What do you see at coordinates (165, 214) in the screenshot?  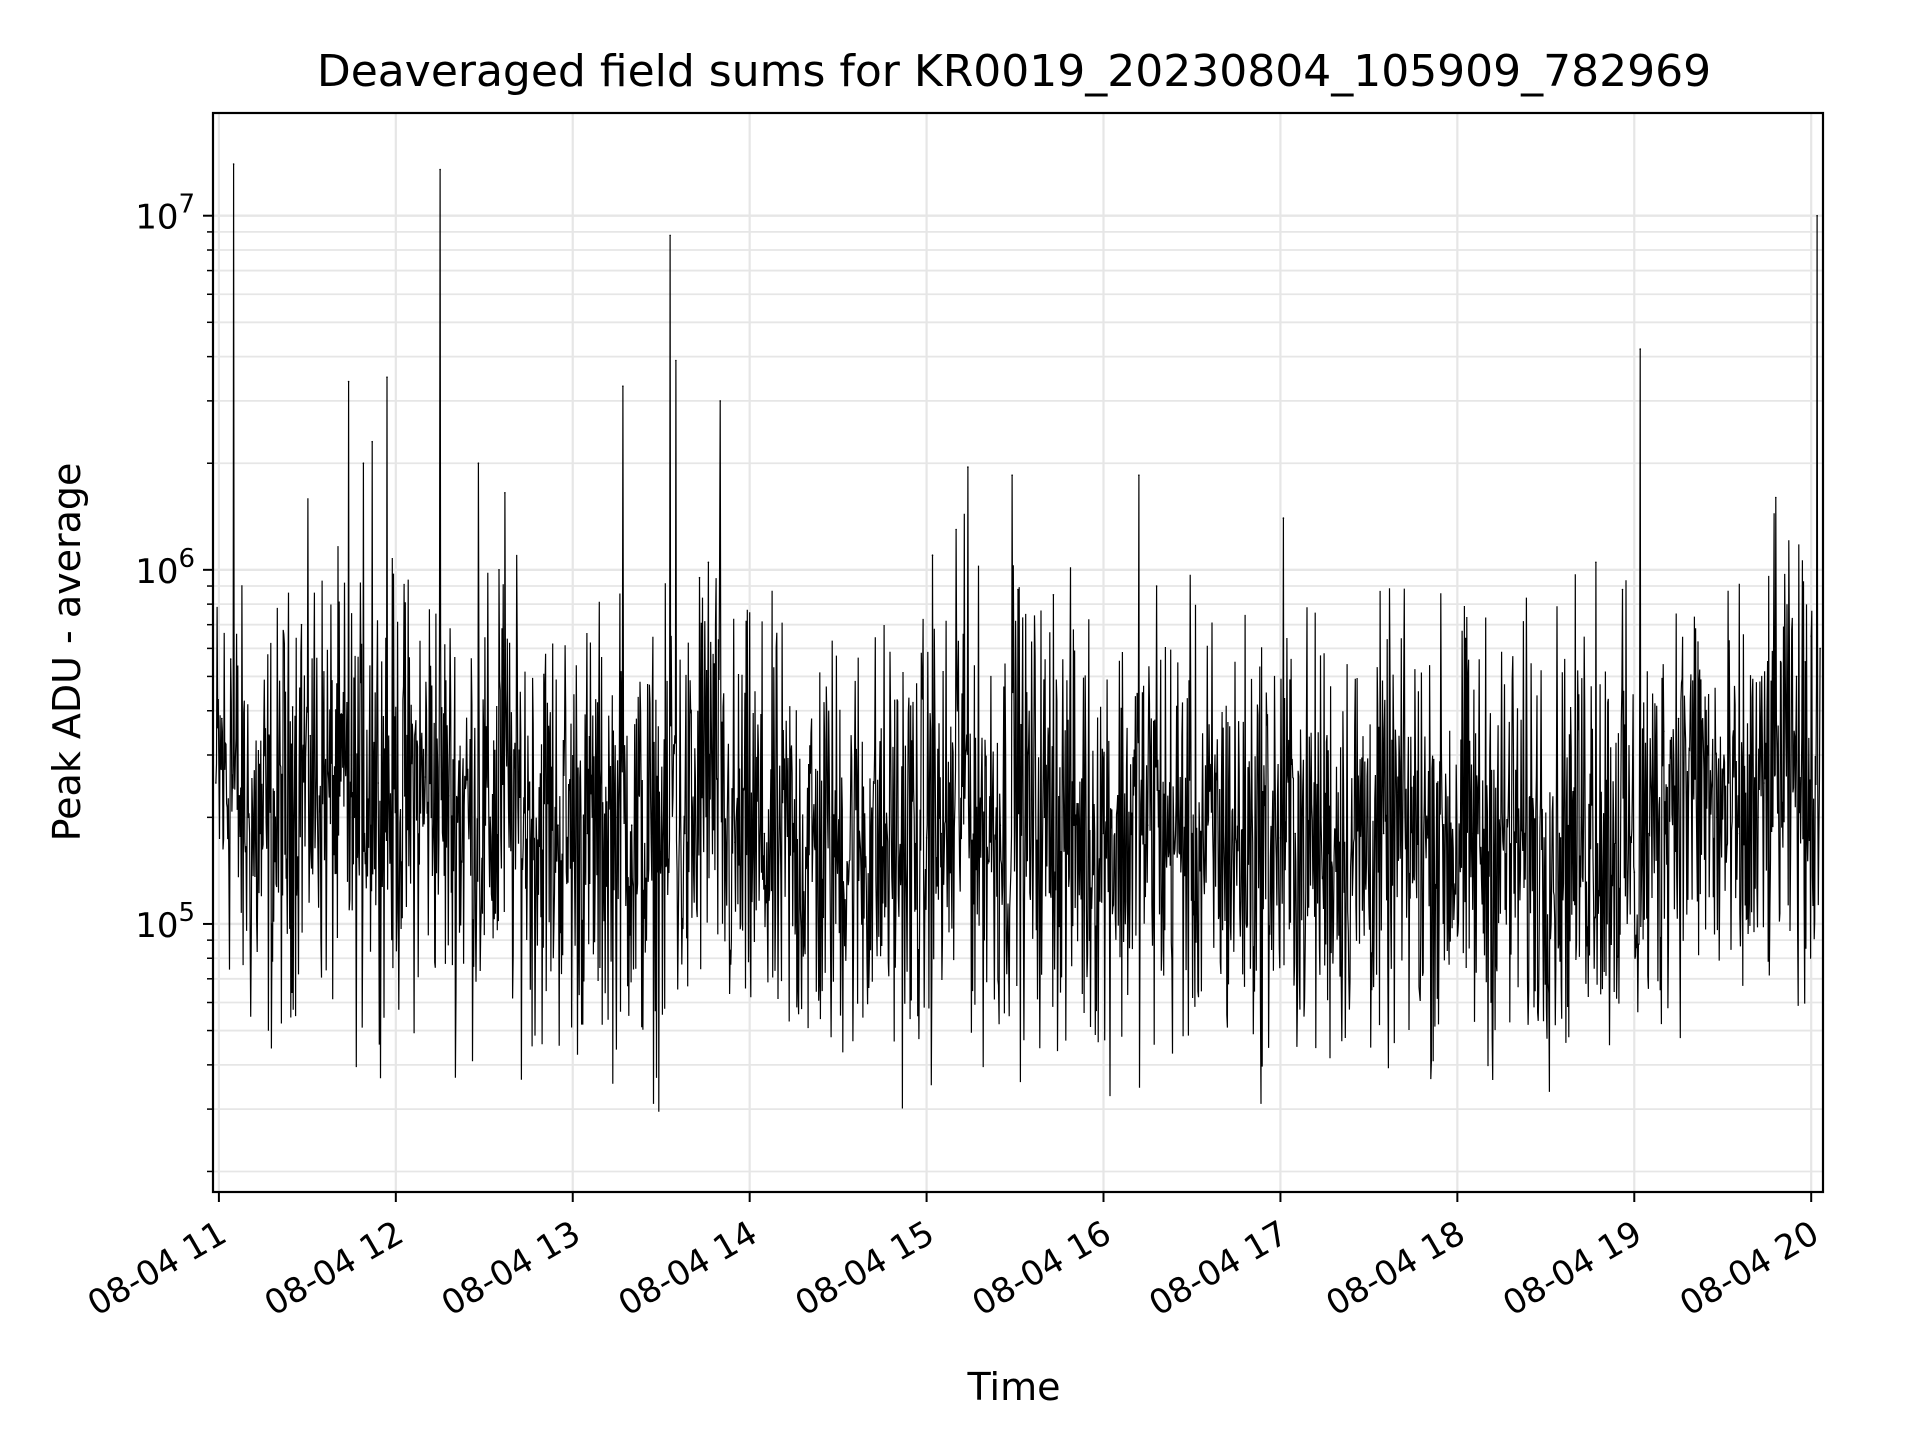 I see `tick-label-y: 10⁷` at bounding box center [165, 214].